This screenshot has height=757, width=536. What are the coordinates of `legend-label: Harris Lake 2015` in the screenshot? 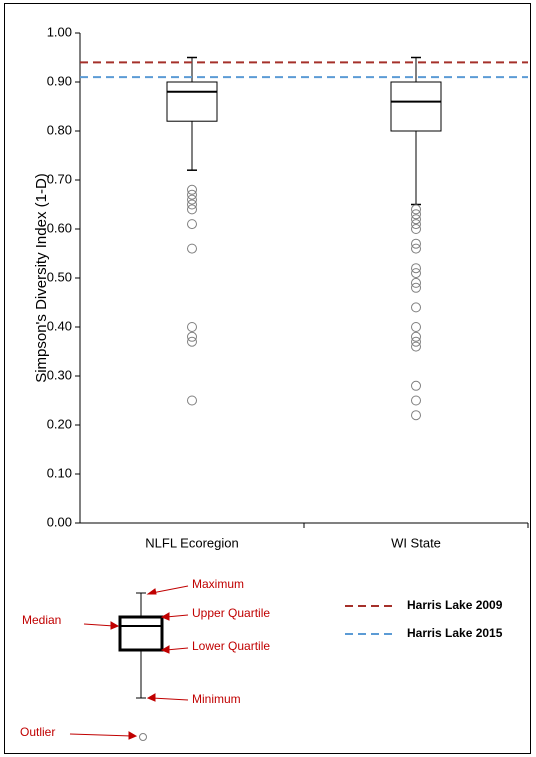 It's located at (455, 633).